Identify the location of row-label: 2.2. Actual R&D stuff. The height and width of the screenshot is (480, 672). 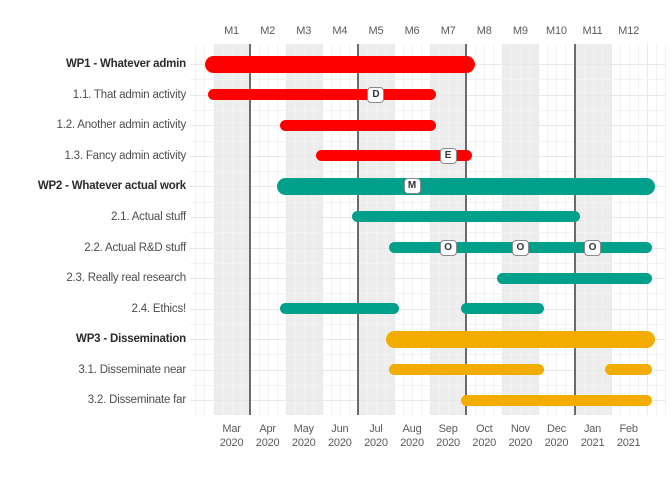
(135, 247).